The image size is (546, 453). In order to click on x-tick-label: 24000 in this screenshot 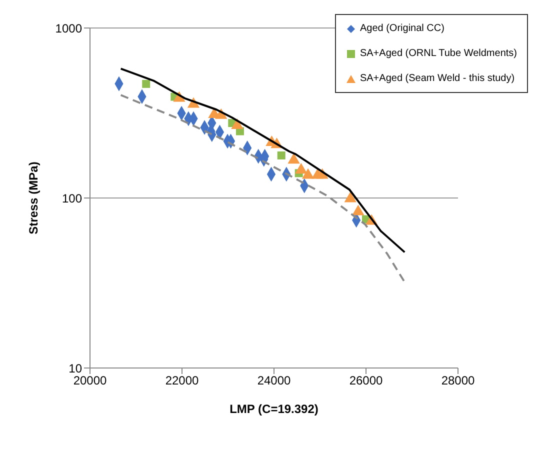, I will do `click(274, 381)`.